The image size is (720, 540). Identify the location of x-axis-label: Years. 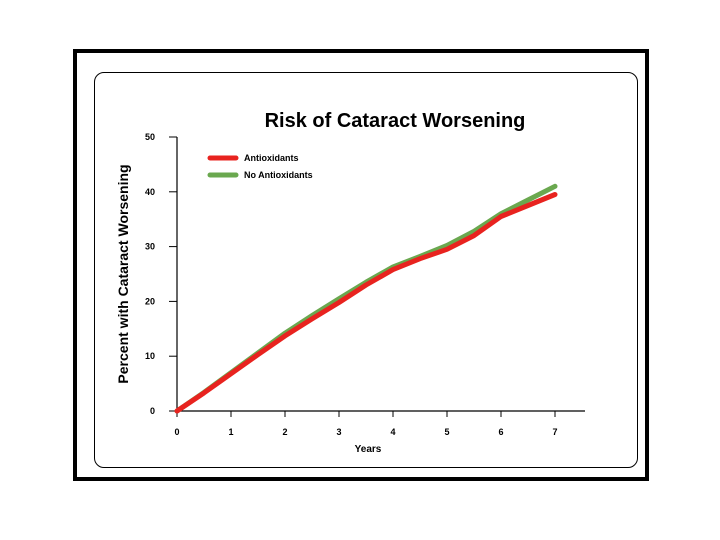
(368, 449).